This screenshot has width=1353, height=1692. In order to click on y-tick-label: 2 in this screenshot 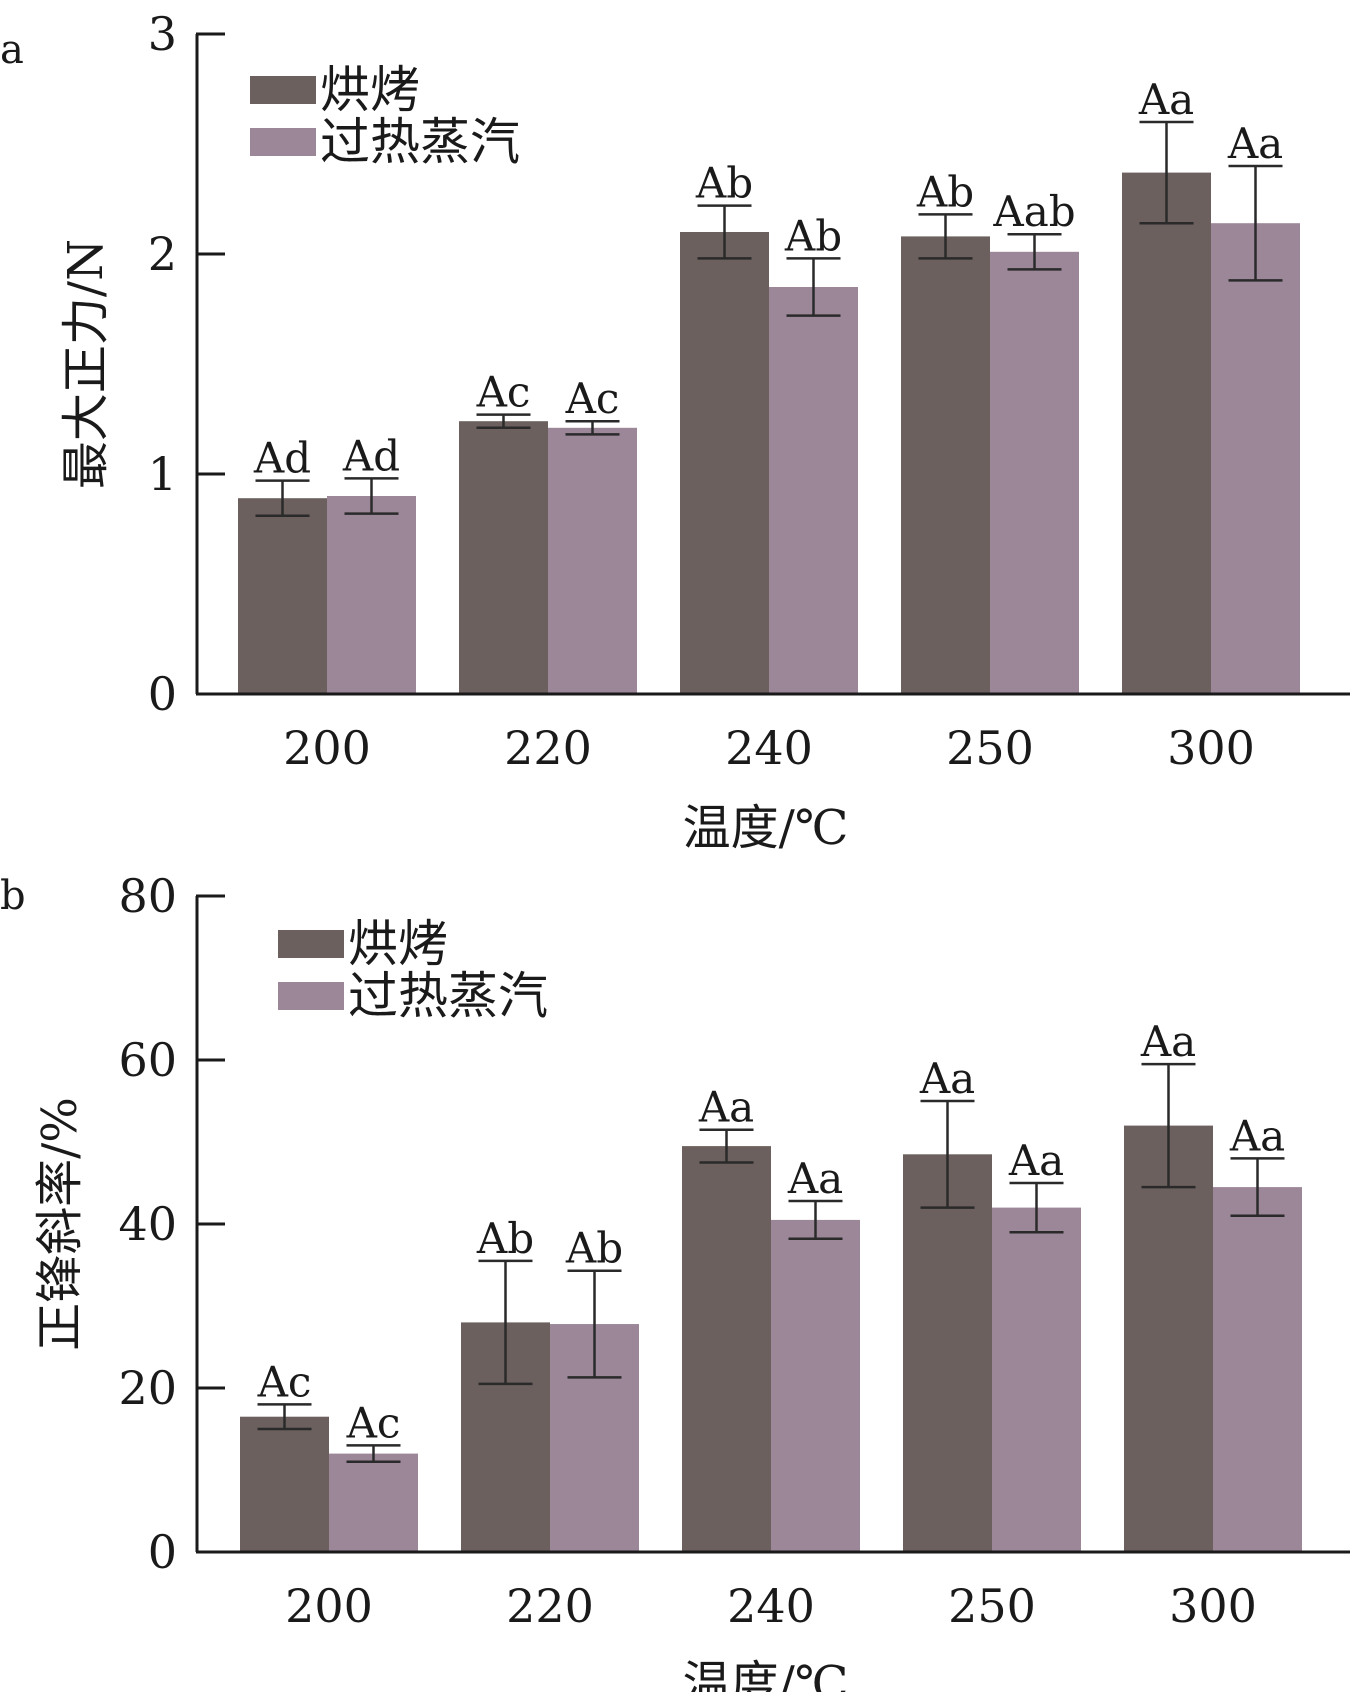, I will do `click(162, 254)`.